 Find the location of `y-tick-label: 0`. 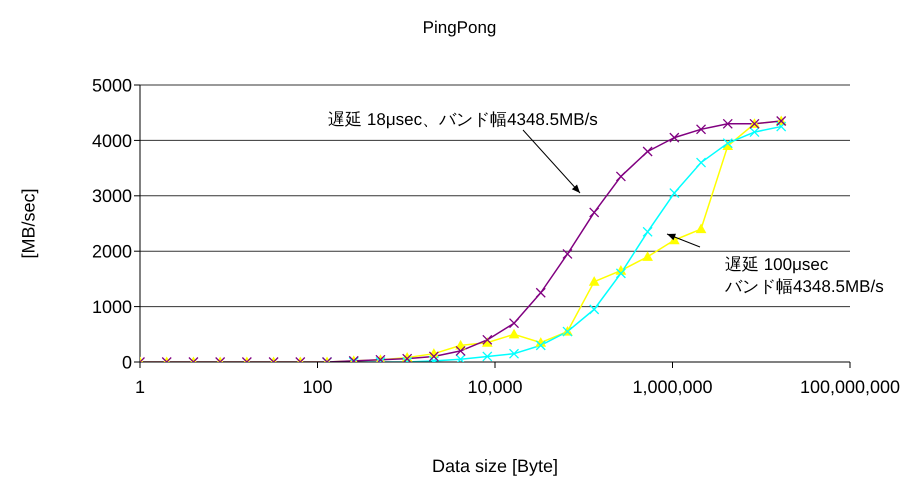

y-tick-label: 0 is located at coordinates (127, 362).